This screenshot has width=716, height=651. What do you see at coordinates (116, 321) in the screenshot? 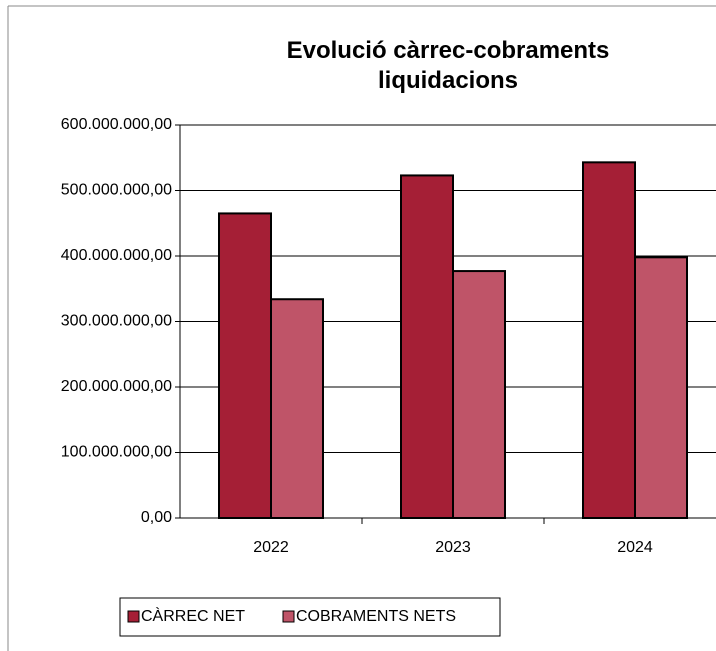
I see `y-tick-label: 300.000.000,00` at bounding box center [116, 321].